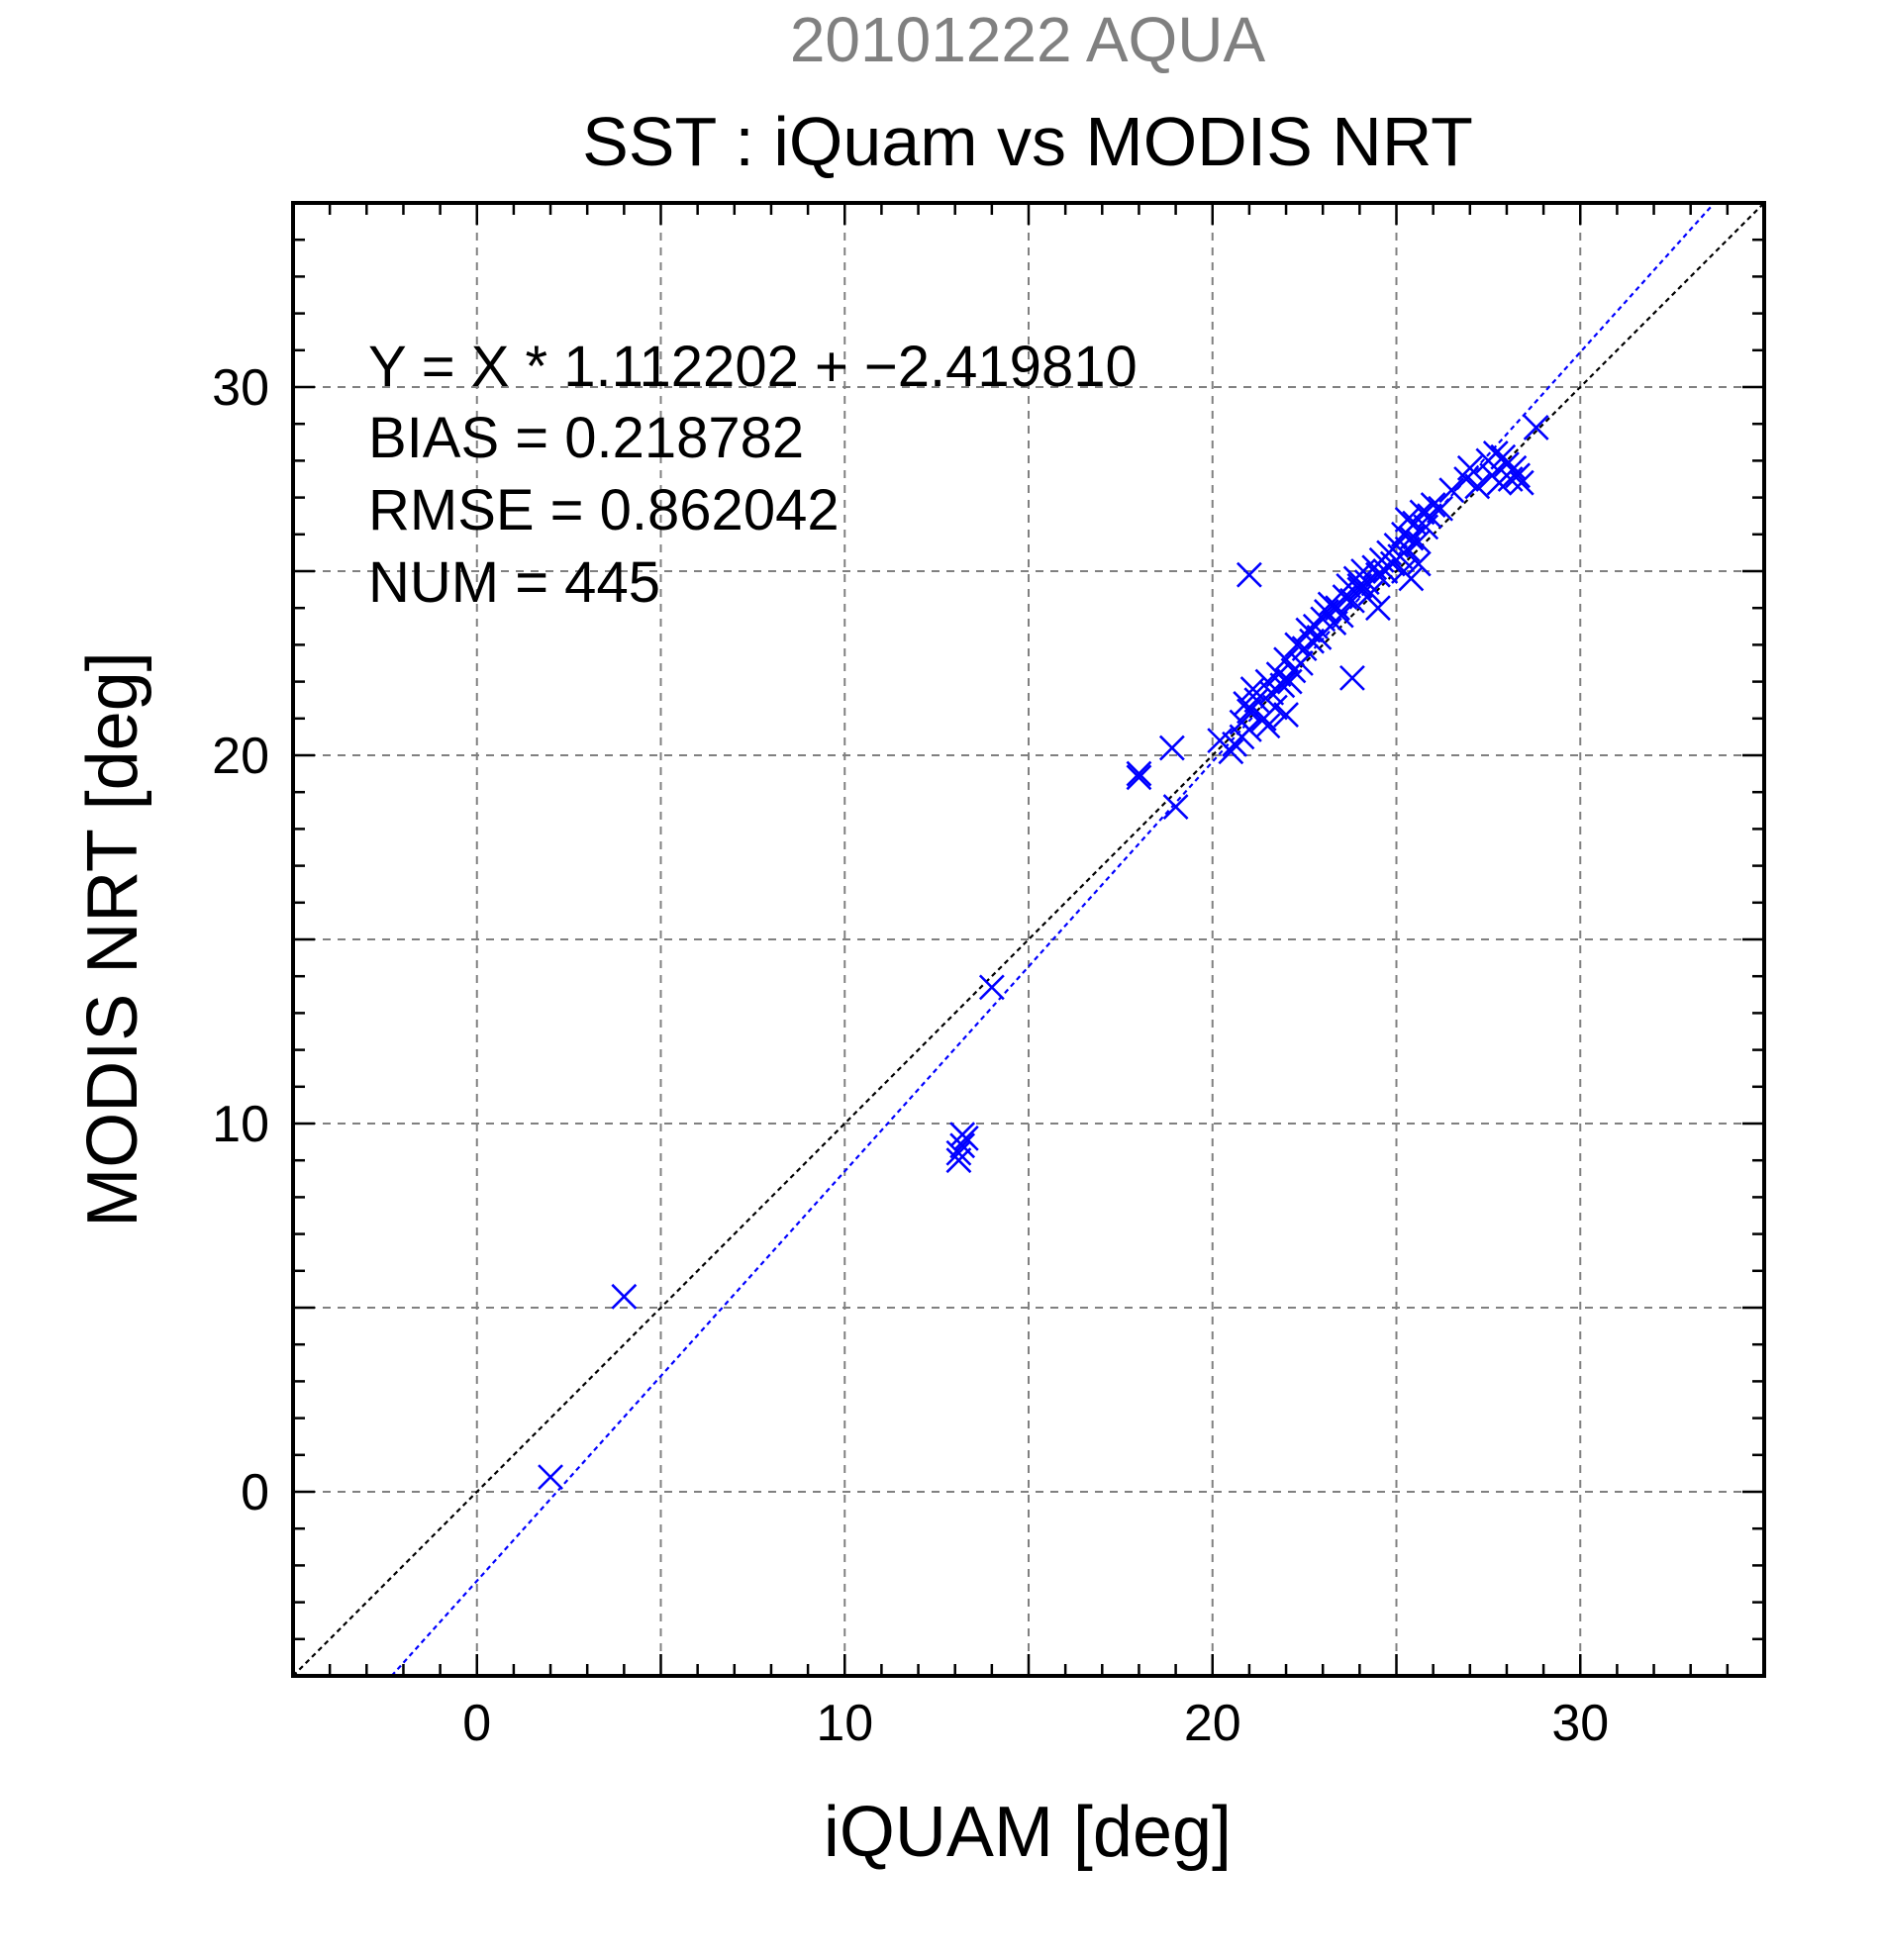 This screenshot has width=1881, height=1960. Describe the element at coordinates (241, 756) in the screenshot. I see `y-tick-label: 20` at that location.